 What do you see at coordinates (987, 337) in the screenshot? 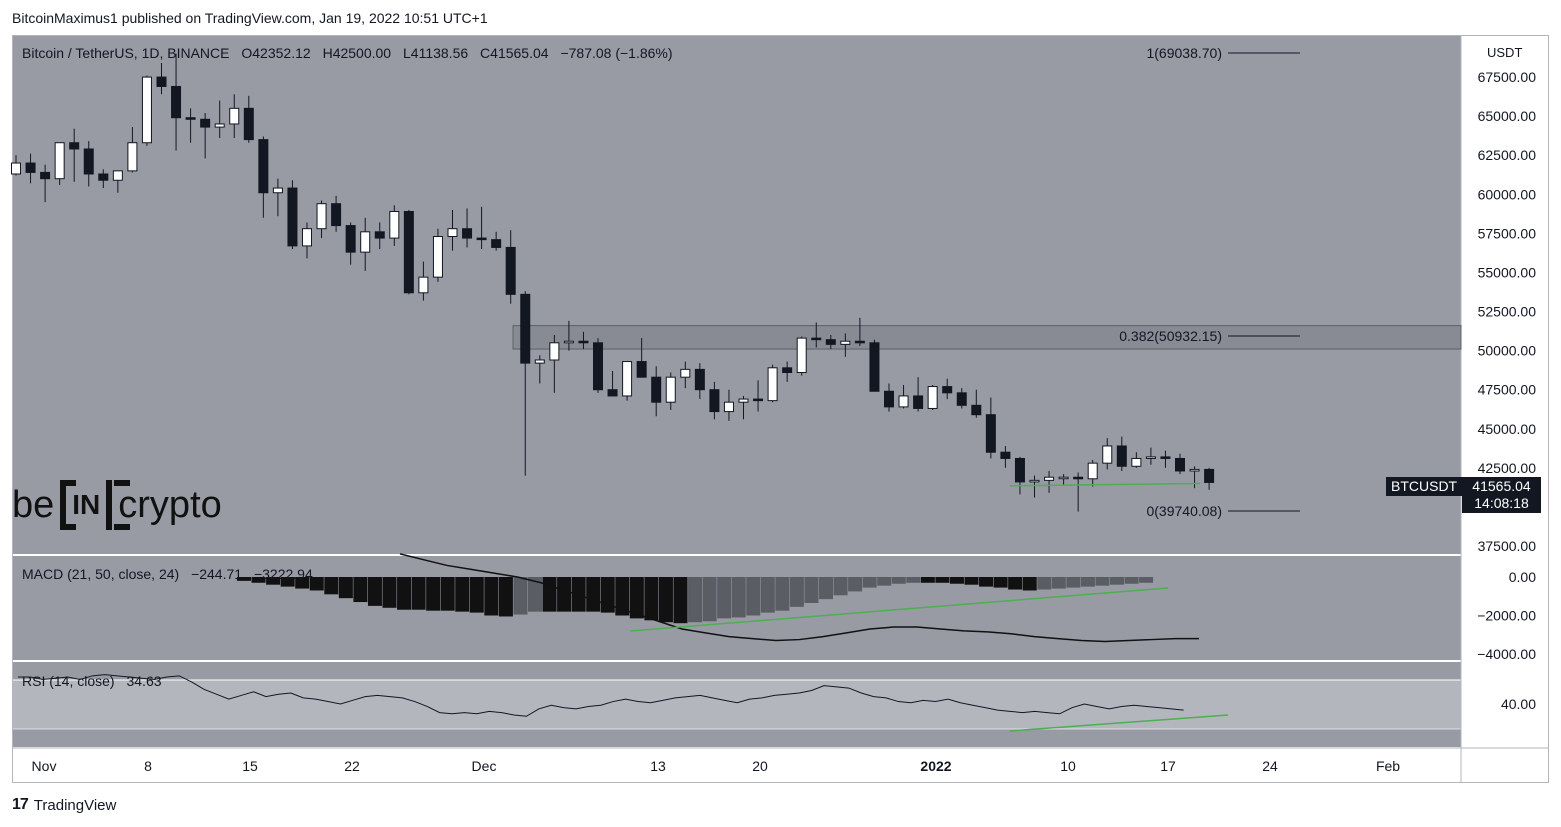
I see `resistance-zone` at bounding box center [987, 337].